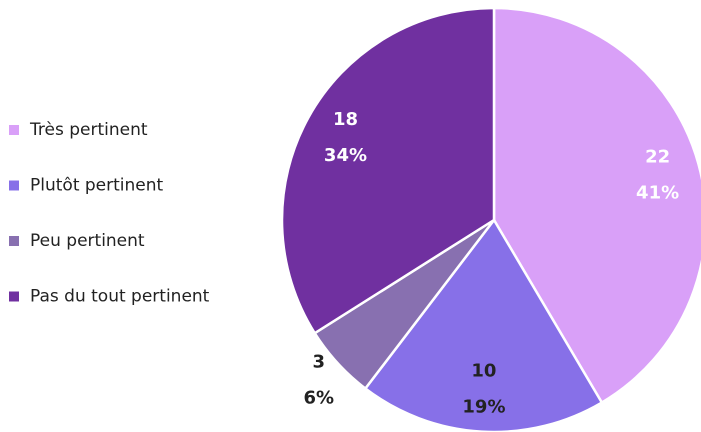 This screenshot has height=432, width=701. What do you see at coordinates (483, 370) in the screenshot?
I see `slice-value-label: 10` at bounding box center [483, 370].